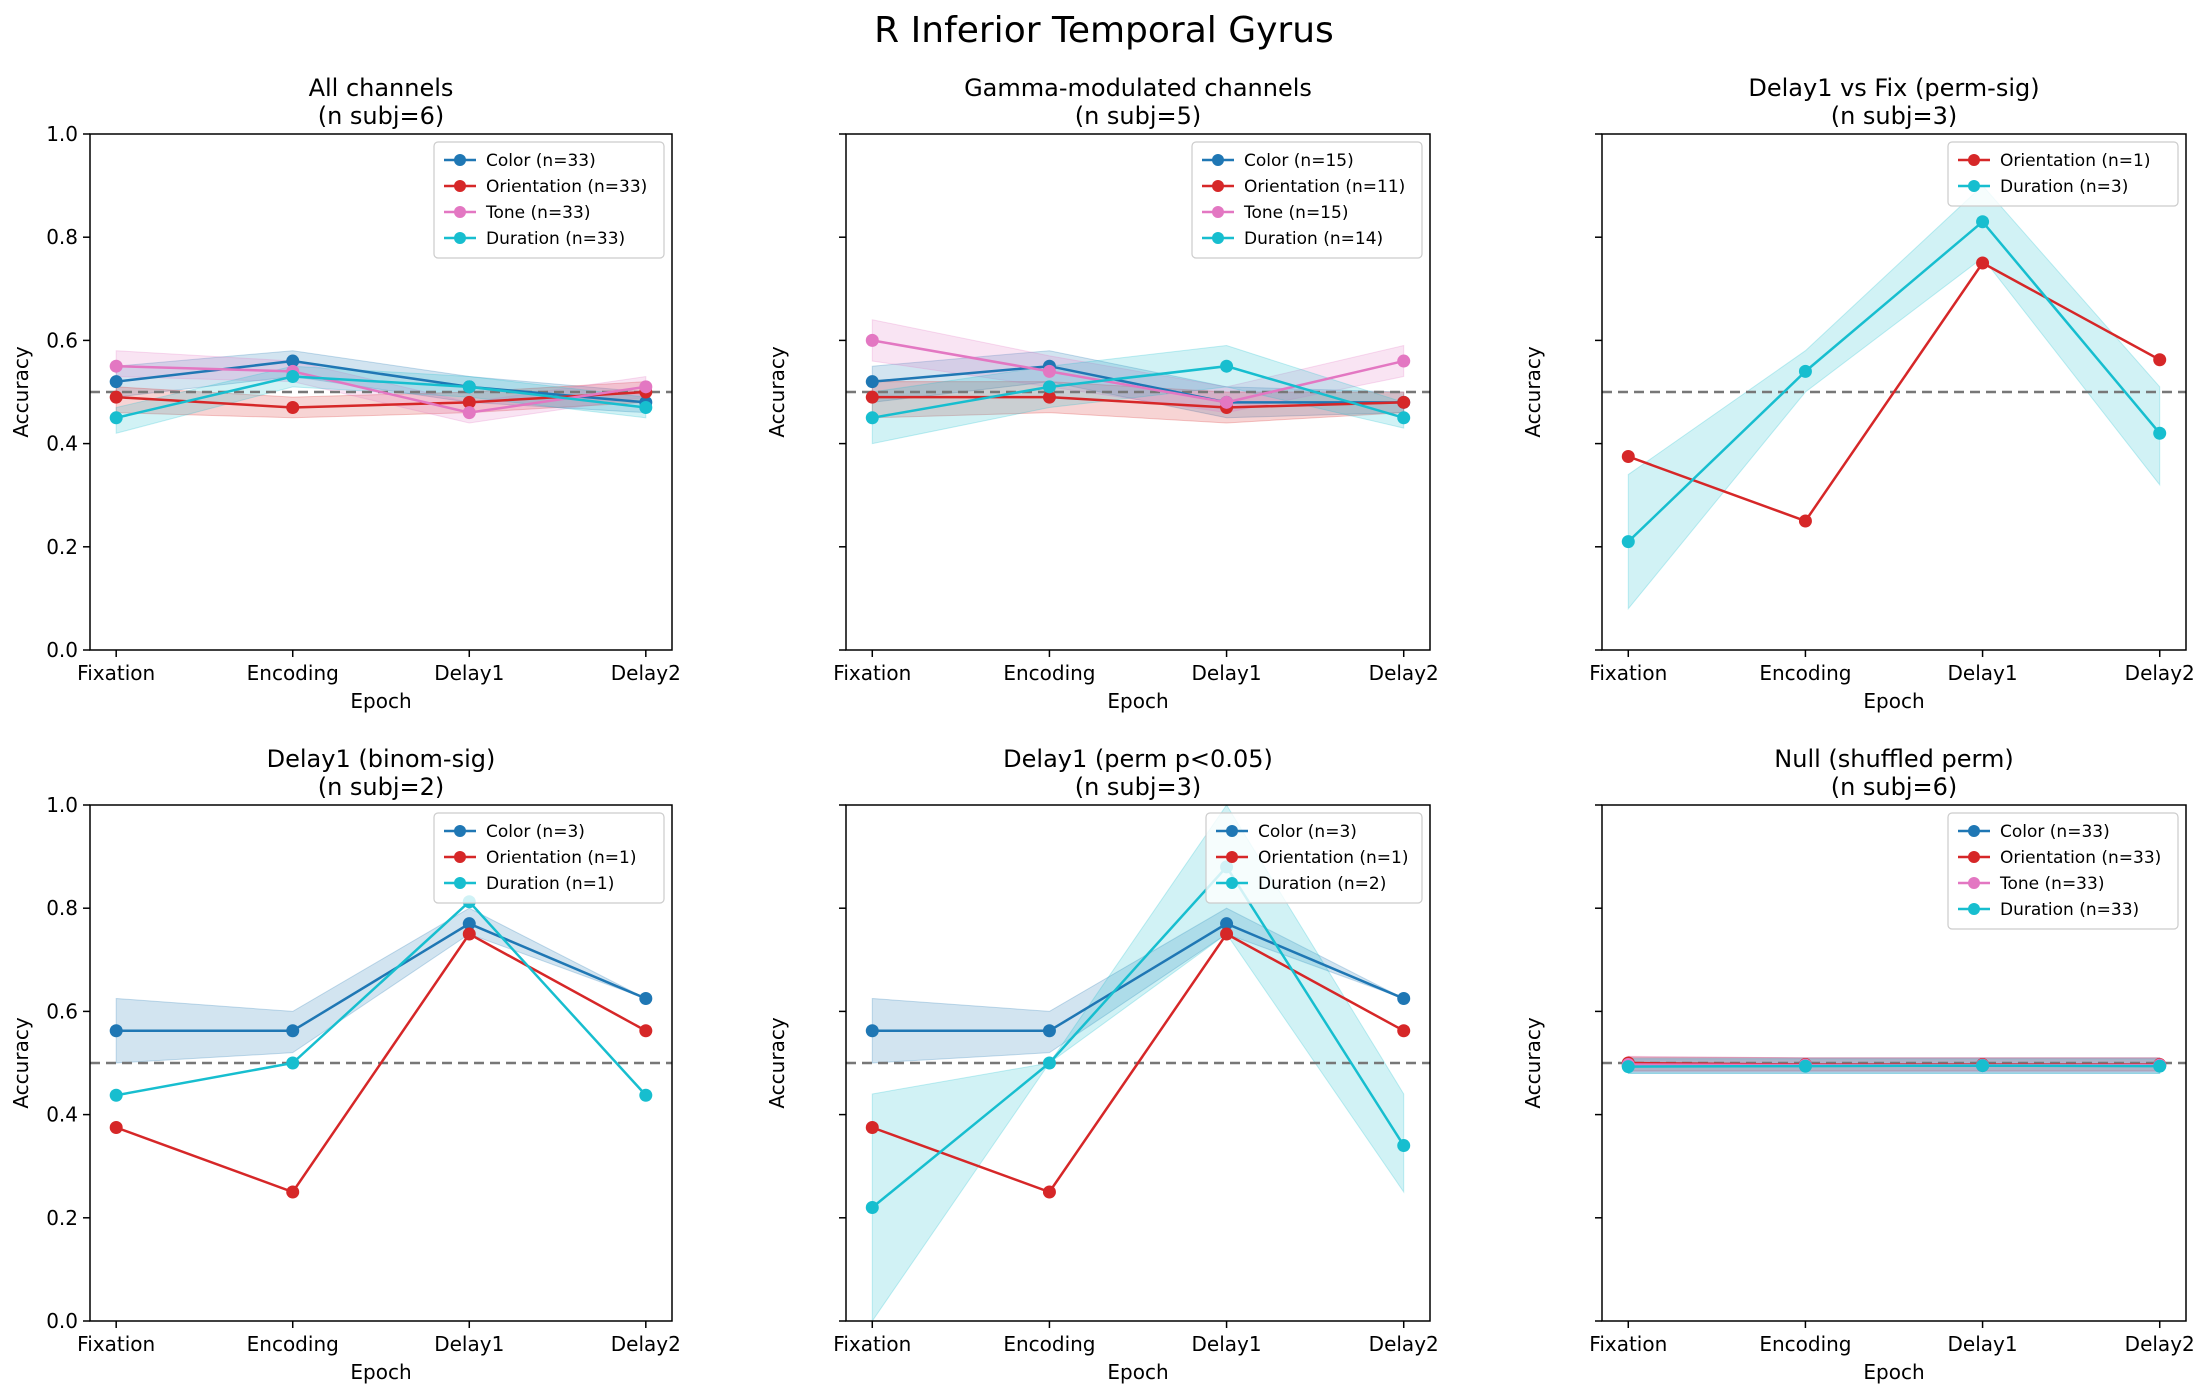  What do you see at coordinates (1307, 832) in the screenshot?
I see `legend-label: Color (n=3)` at bounding box center [1307, 832].